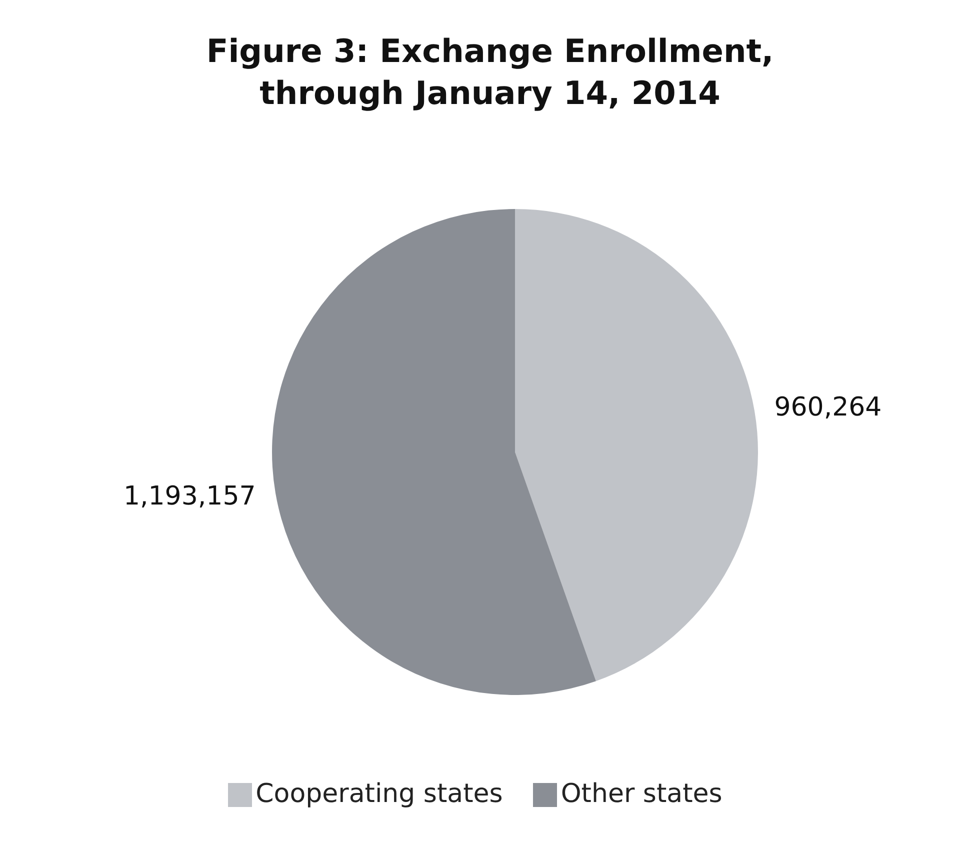 The image size is (980, 866). Describe the element at coordinates (189, 496) in the screenshot. I see `data-label: 1,193,157` at that location.